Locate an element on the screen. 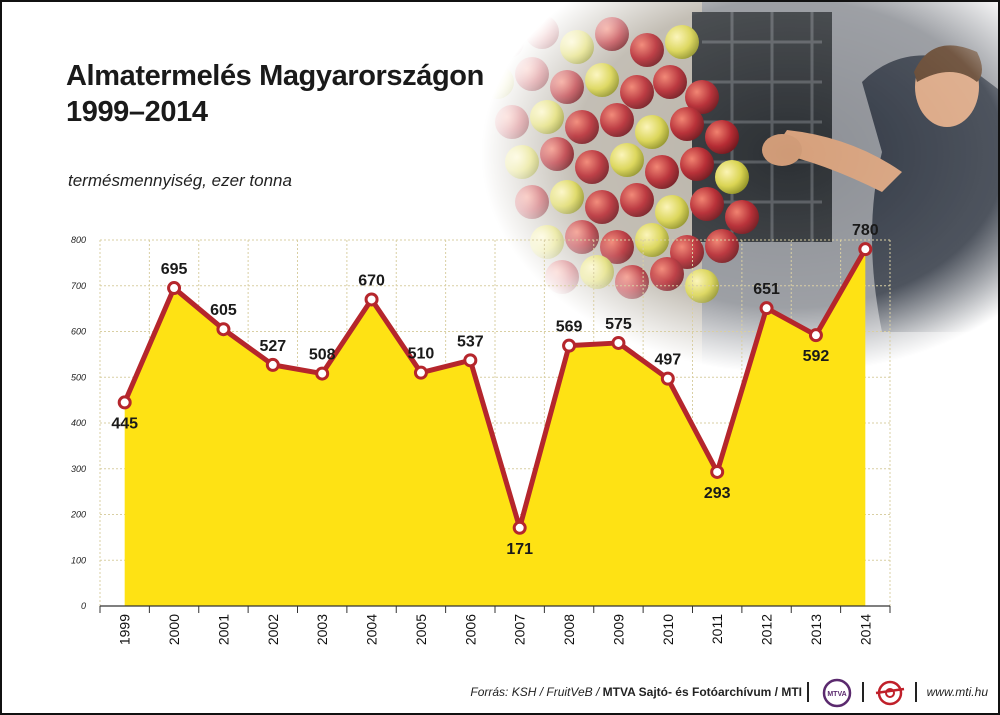 The image size is (1000, 715). data-label: 780 is located at coordinates (865, 230).